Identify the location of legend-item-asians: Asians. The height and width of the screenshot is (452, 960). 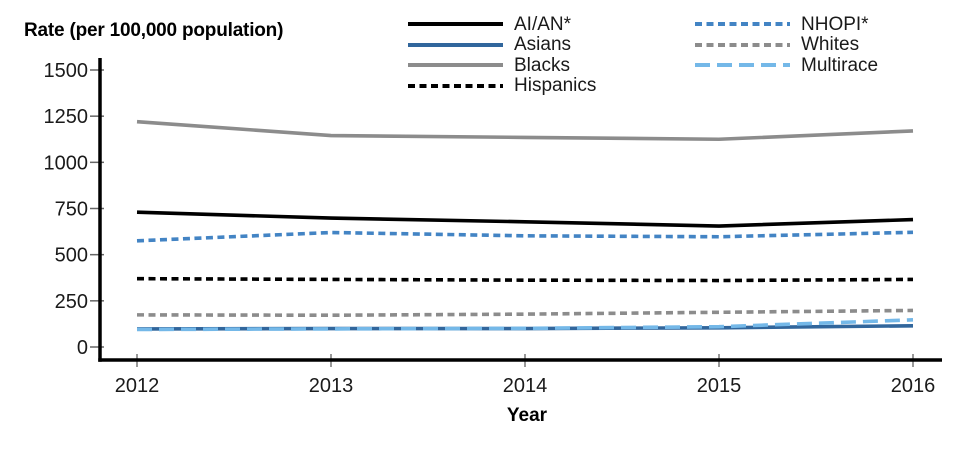
(502, 45).